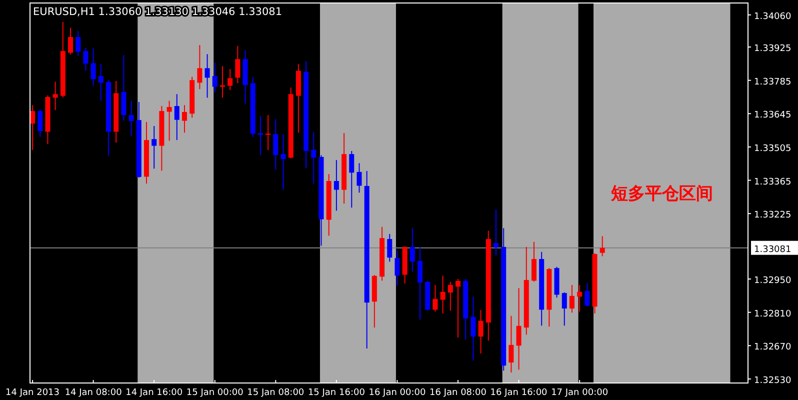 This screenshot has width=798, height=400. What do you see at coordinates (337, 393) in the screenshot?
I see `x-tick-label: 15 Jan 16:00` at bounding box center [337, 393].